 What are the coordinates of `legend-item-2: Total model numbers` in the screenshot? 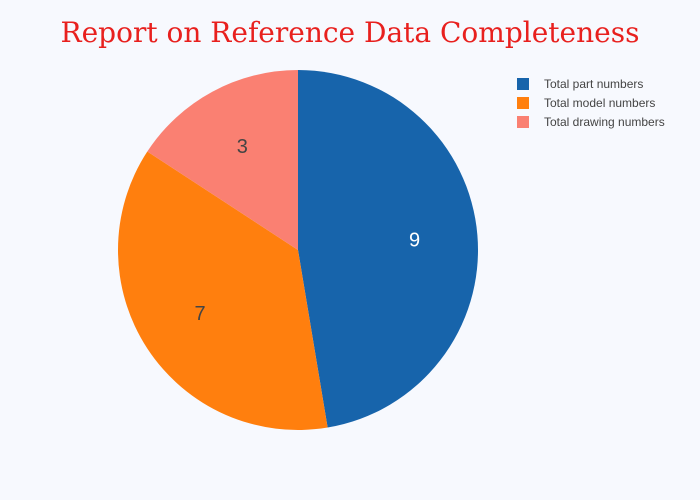 It's located at (588, 102).